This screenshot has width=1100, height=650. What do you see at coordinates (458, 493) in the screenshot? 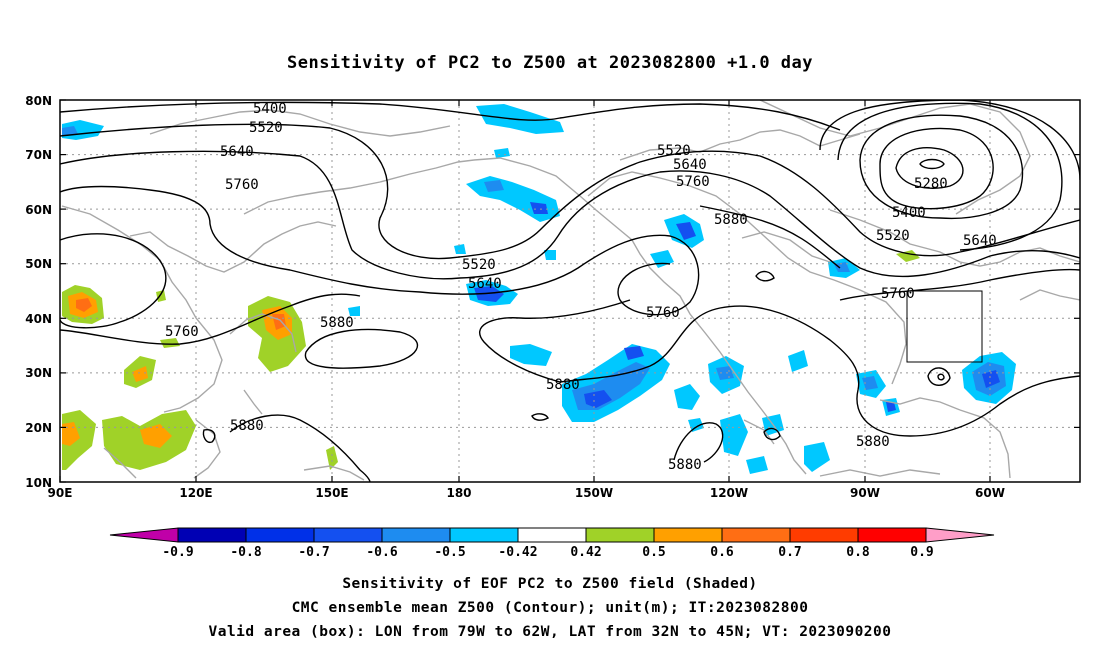
I see `lon-label: 180` at bounding box center [458, 493].